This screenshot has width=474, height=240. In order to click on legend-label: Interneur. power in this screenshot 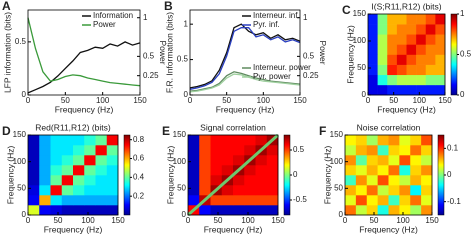, I will do `click(282, 67)`.